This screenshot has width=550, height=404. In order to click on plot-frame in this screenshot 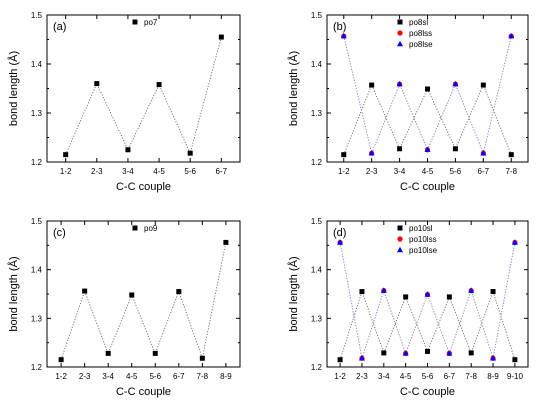, I will do `click(143, 88)`.